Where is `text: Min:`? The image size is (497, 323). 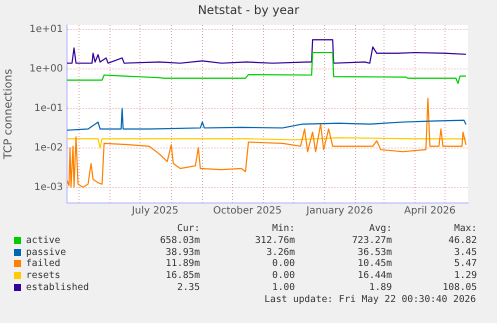 text: Min: is located at coordinates (283, 228).